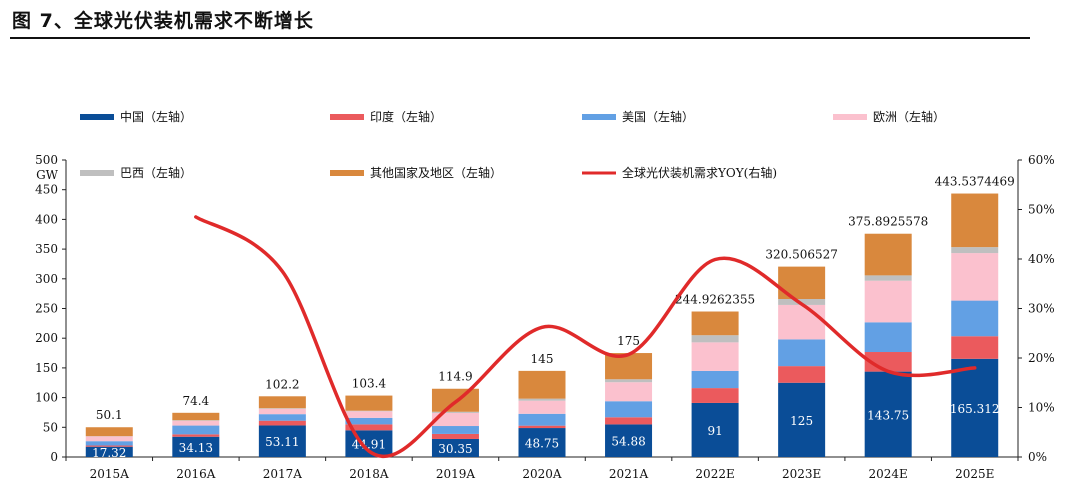 The image size is (1080, 489). Describe the element at coordinates (46, 368) in the screenshot. I see `y-left-tick-label: 150` at that location.